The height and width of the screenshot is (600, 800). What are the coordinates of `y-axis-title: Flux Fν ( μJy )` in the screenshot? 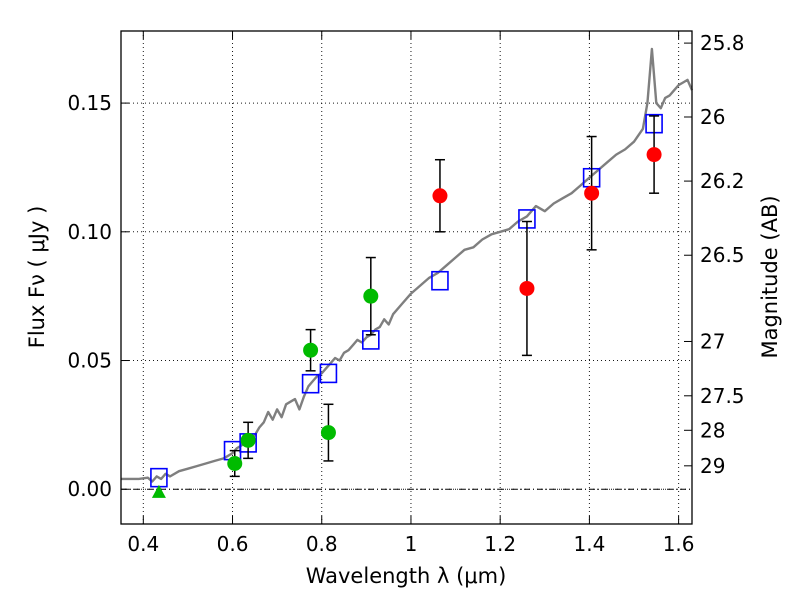 It's located at (37, 277).